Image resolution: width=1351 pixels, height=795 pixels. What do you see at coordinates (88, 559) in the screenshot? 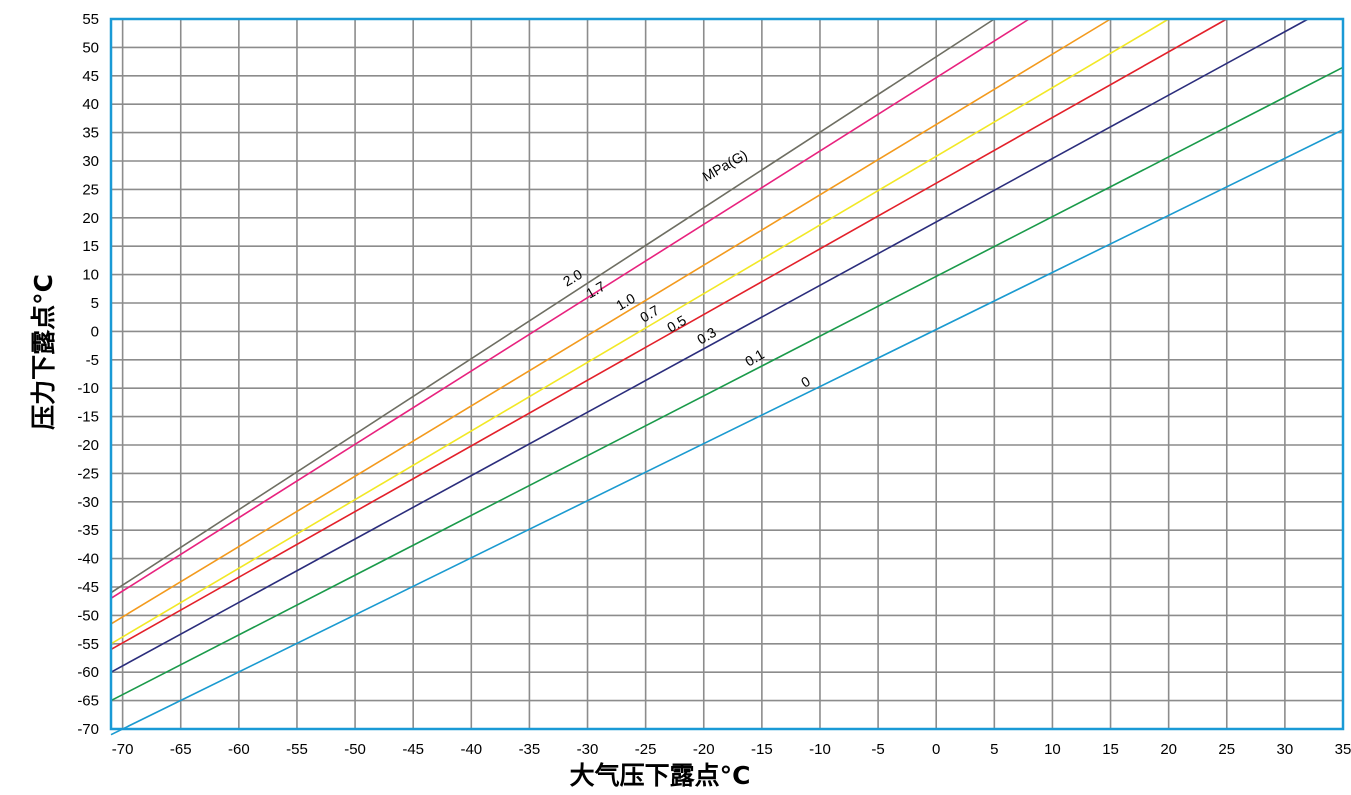
I see `y-tick-label-19: -40` at bounding box center [88, 559].